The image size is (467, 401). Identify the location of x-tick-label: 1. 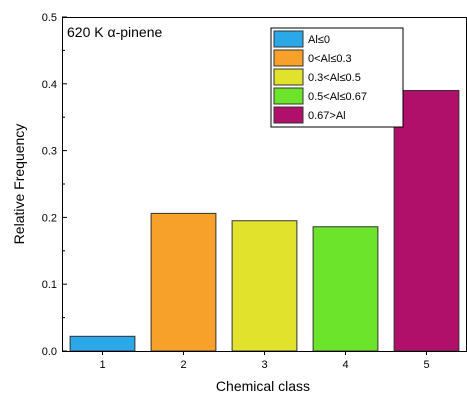
(102, 365).